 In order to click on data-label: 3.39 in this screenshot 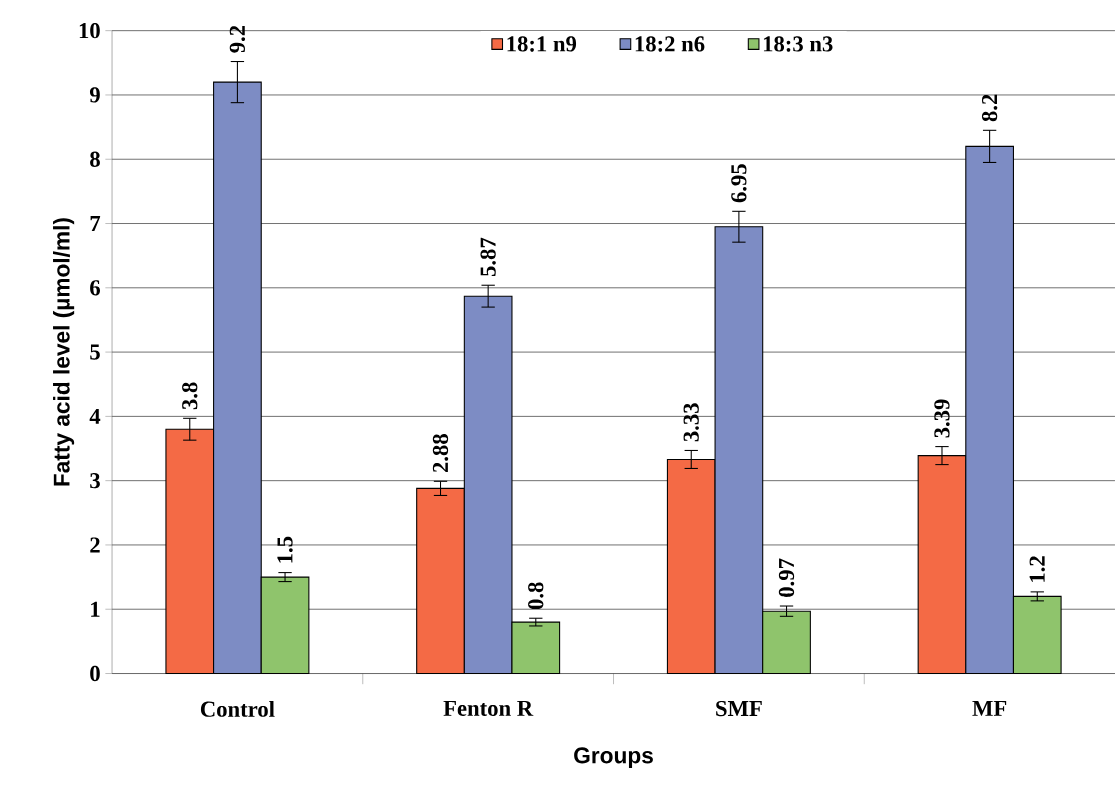, I will do `click(942, 418)`.